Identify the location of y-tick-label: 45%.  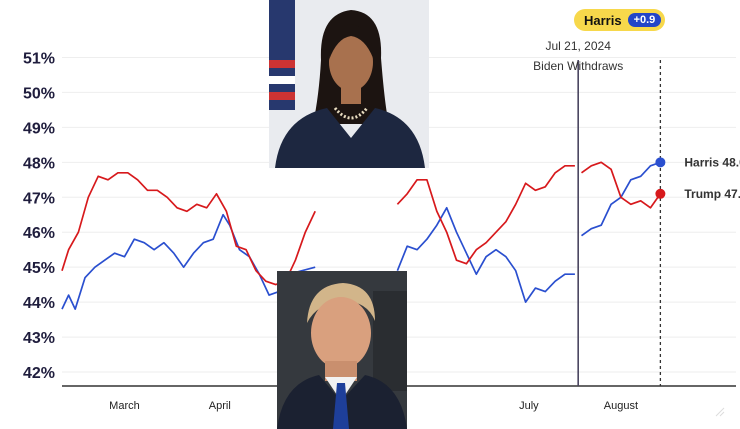
(39, 268).